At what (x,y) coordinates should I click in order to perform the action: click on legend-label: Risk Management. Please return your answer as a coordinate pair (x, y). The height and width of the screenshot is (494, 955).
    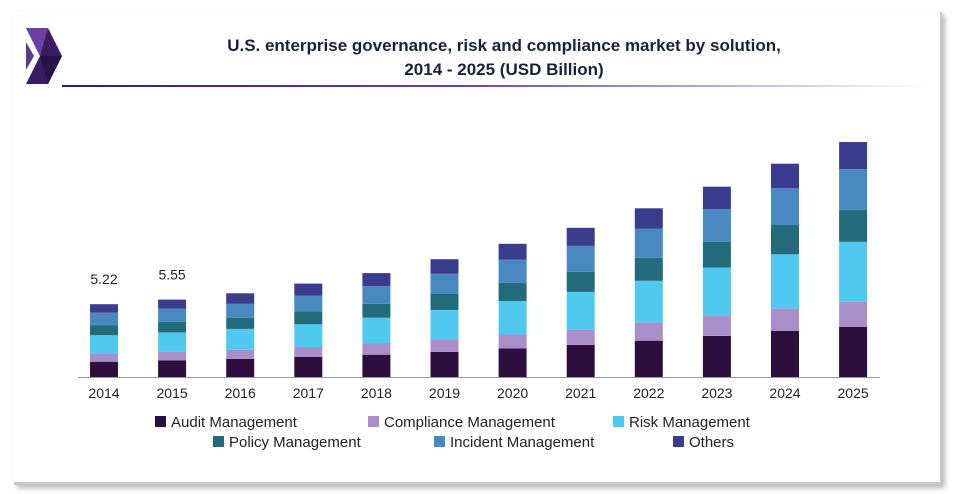
    Looking at the image, I should click on (690, 422).